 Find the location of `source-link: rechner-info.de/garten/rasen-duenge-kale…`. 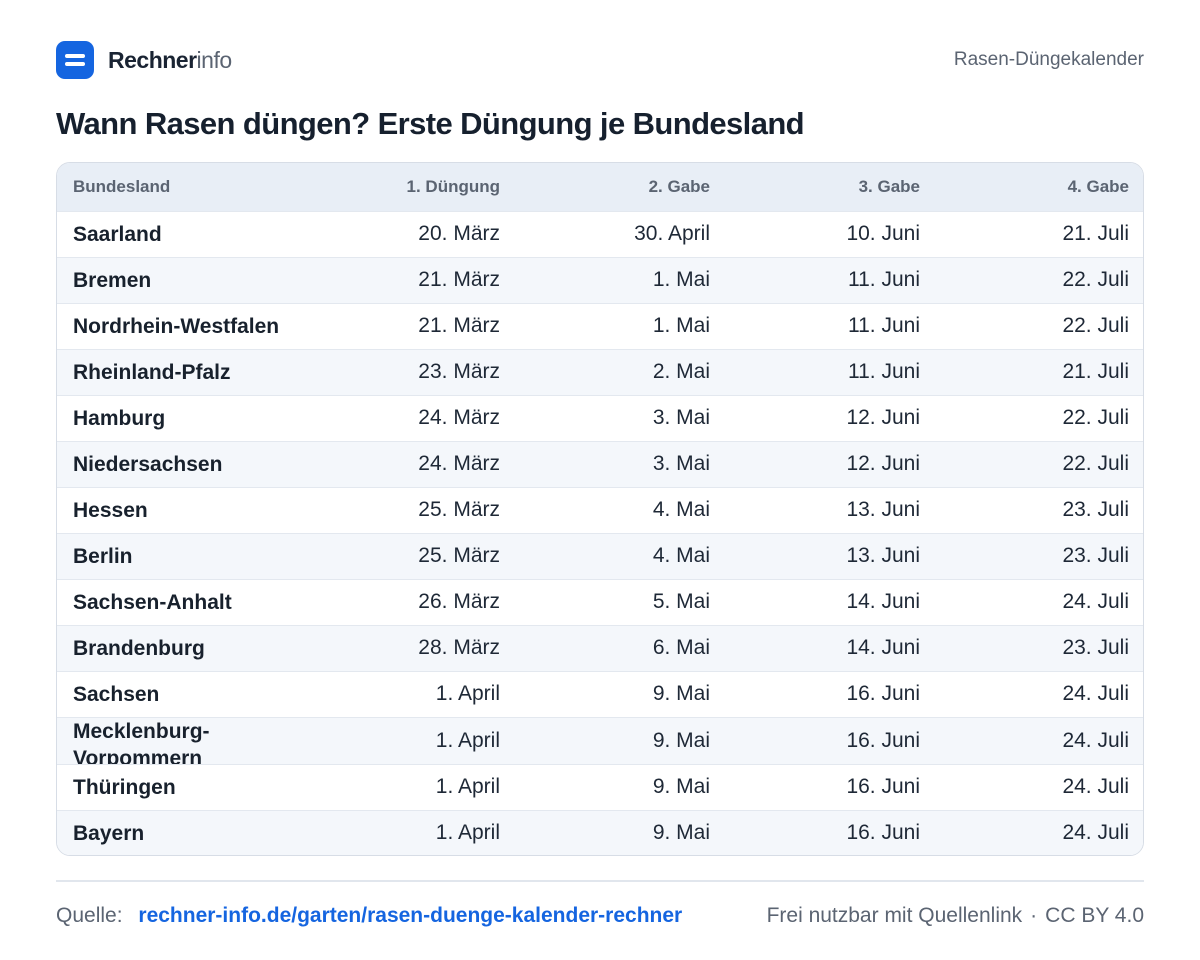

source-link: rechner-info.de/garten/rasen-duenge-kale… is located at coordinates (410, 915).